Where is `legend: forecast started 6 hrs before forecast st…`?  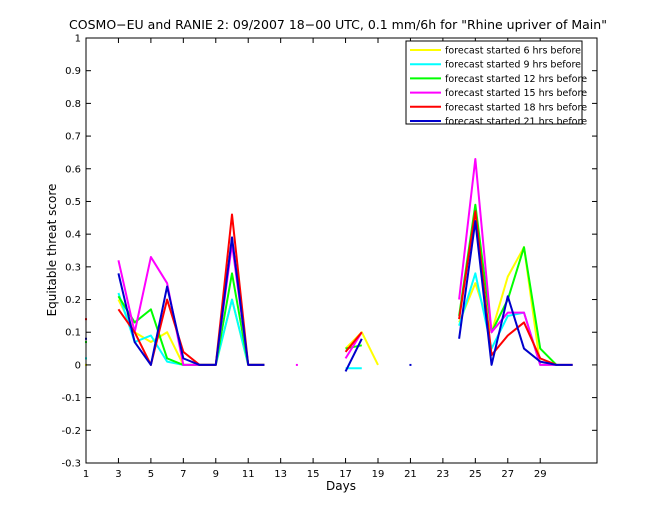 legend: forecast started 6 hrs before forecast st… is located at coordinates (496, 84).